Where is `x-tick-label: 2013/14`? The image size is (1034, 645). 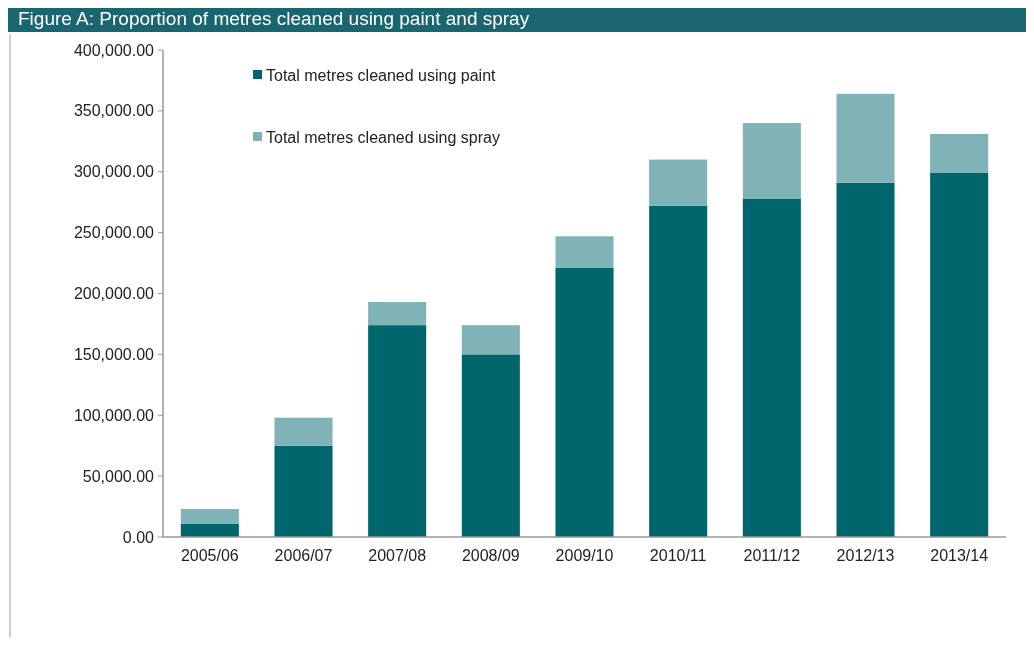 x-tick-label: 2013/14 is located at coordinates (959, 555).